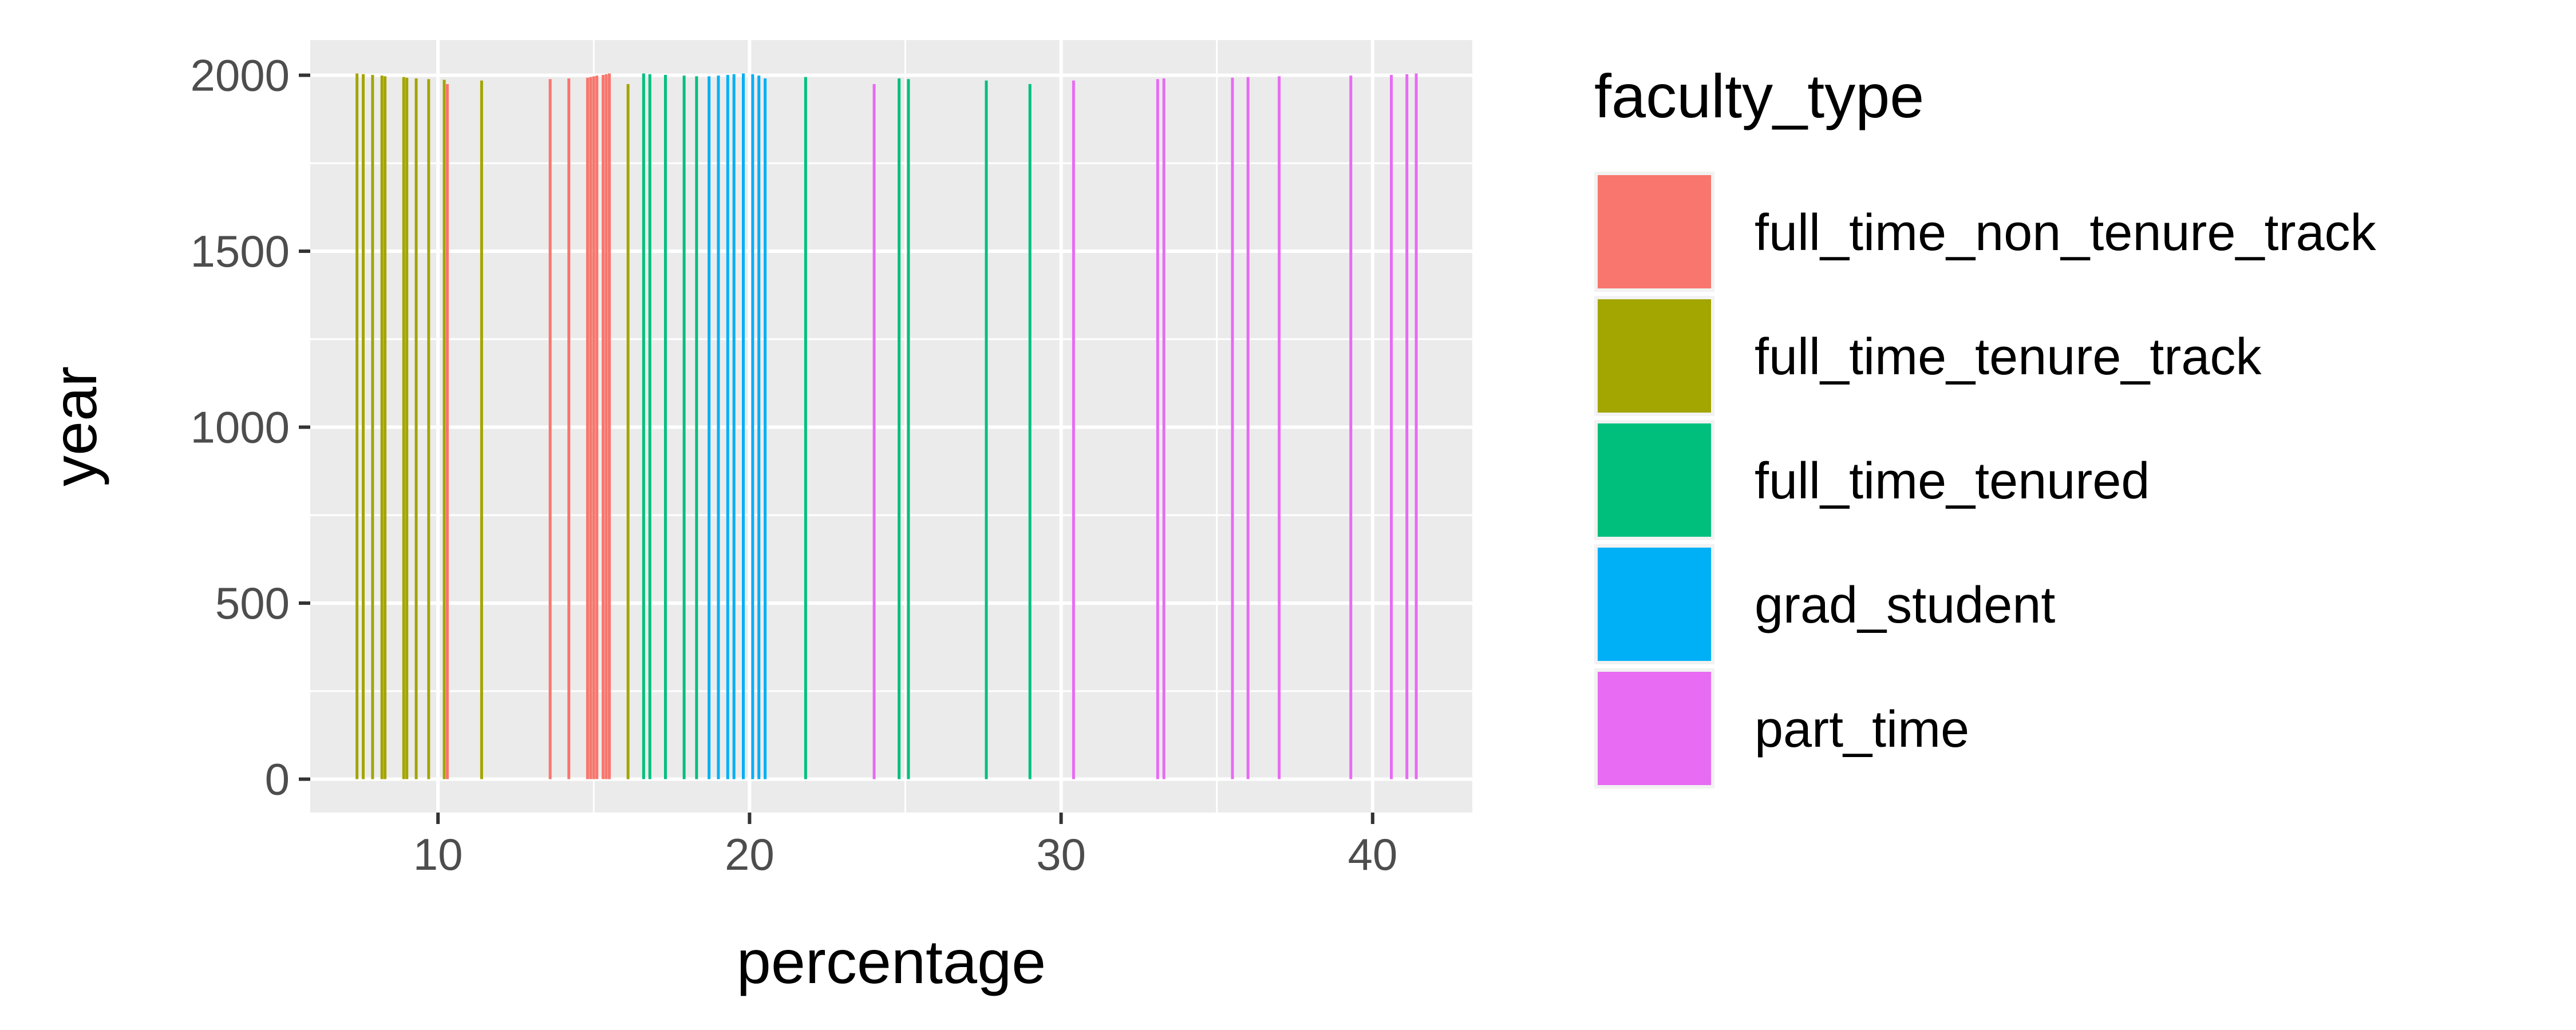 The width and height of the screenshot is (2576, 1030). I want to click on x-tick-label: 40, so click(1372, 854).